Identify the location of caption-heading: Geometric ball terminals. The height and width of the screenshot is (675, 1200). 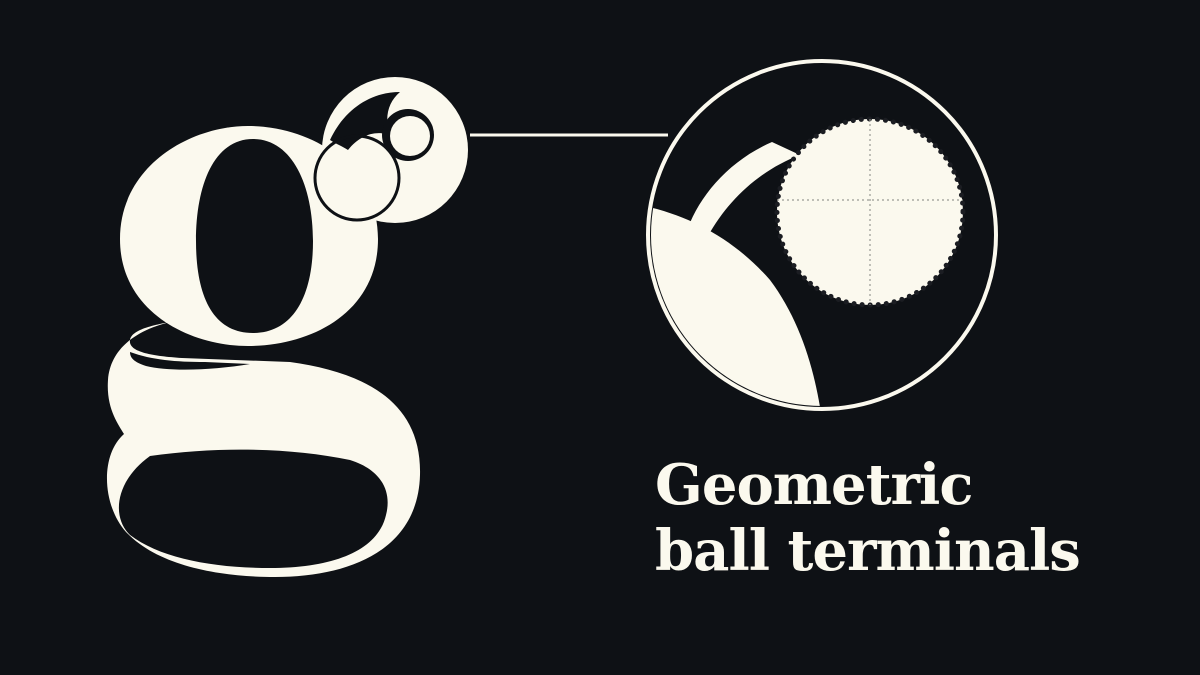
(868, 518).